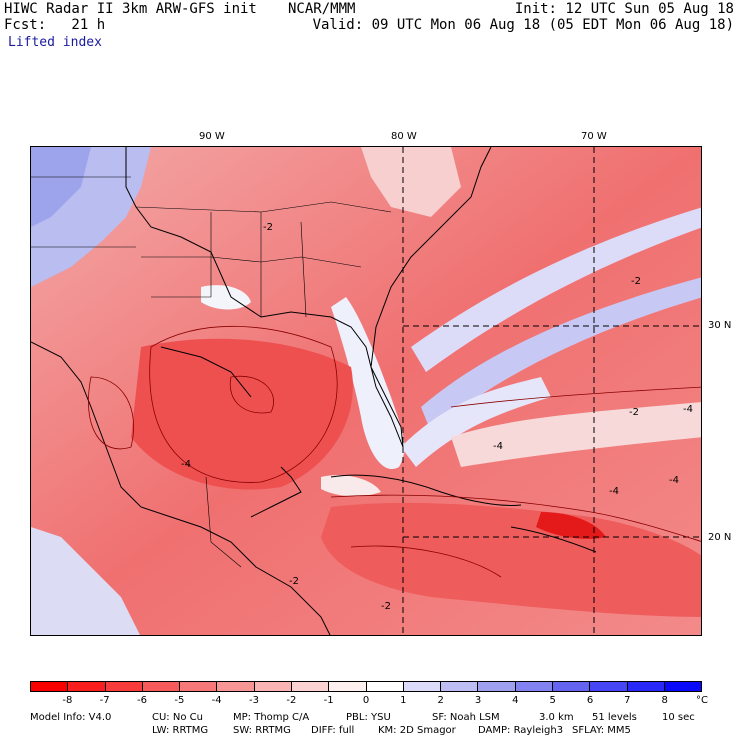  I want to click on colorbar-tick-label: -8, so click(67, 700).